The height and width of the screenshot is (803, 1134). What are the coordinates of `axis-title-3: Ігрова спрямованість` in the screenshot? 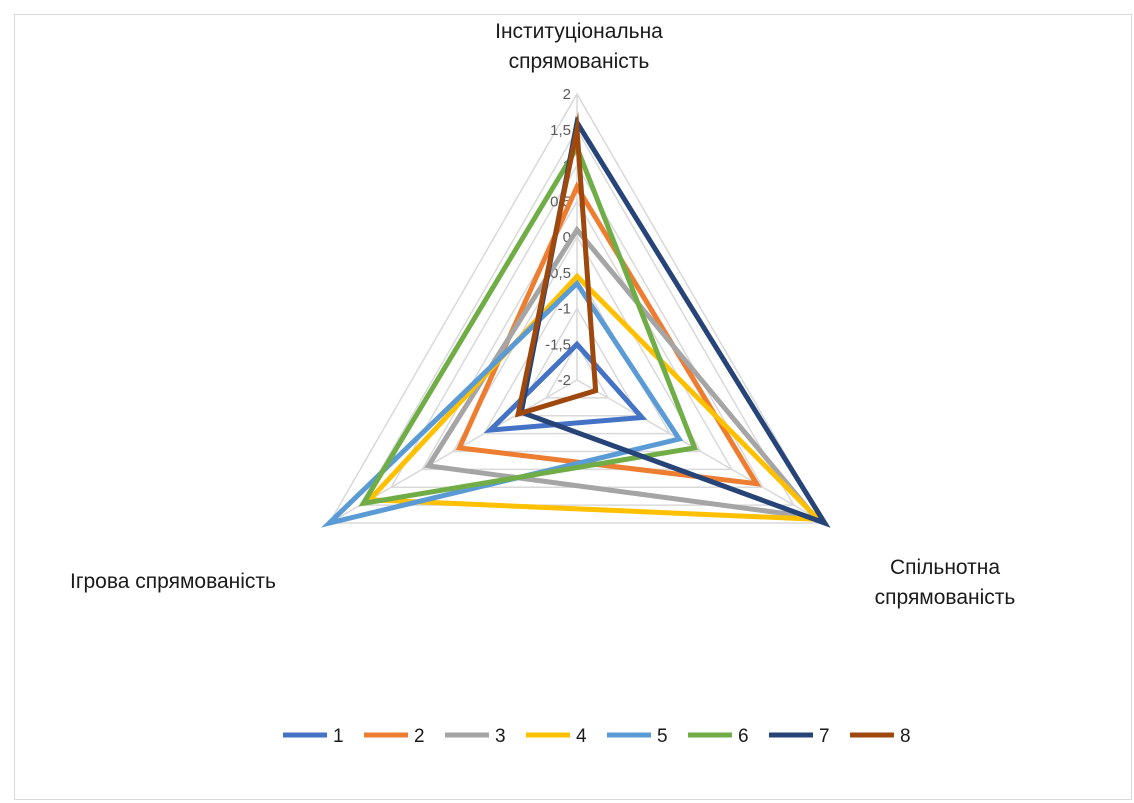 It's located at (173, 581).